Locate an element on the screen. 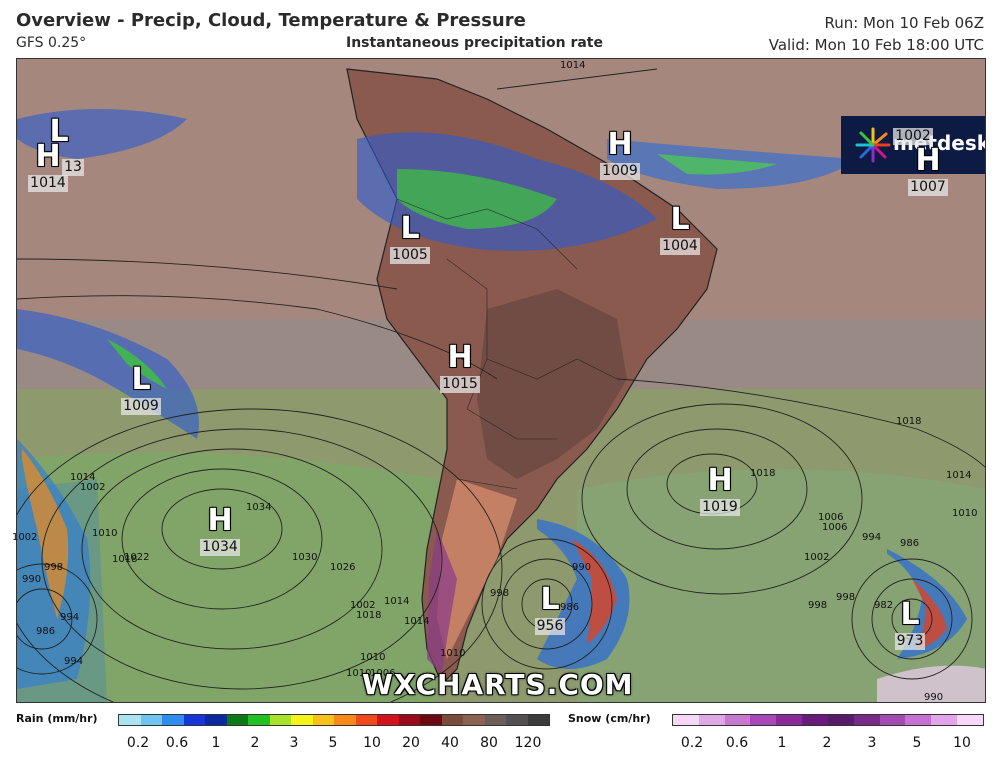 This screenshot has width=1000, height=767. pressure-value: 1034 is located at coordinates (220, 547).